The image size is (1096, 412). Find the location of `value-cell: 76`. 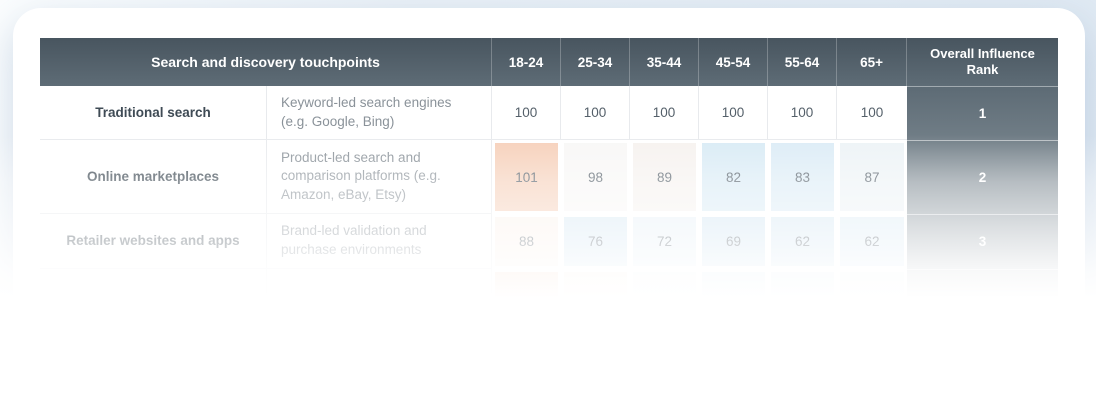

value-cell: 76 is located at coordinates (596, 241).